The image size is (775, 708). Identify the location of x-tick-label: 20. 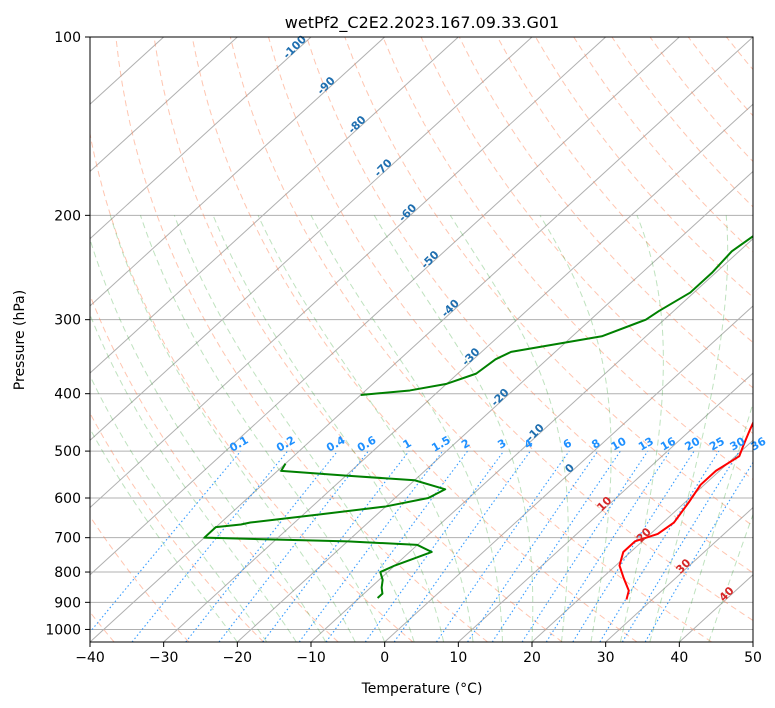
(532, 658).